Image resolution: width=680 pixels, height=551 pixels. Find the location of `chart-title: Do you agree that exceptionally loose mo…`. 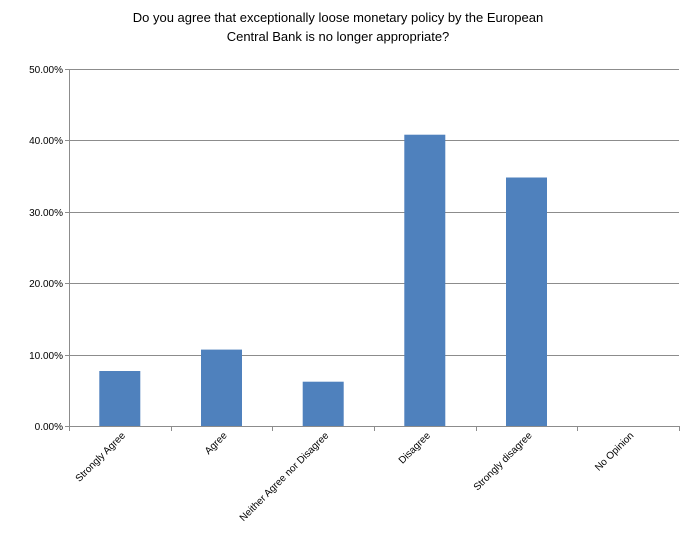

chart-title: Do you agree that exceptionally loose mo… is located at coordinates (338, 27).